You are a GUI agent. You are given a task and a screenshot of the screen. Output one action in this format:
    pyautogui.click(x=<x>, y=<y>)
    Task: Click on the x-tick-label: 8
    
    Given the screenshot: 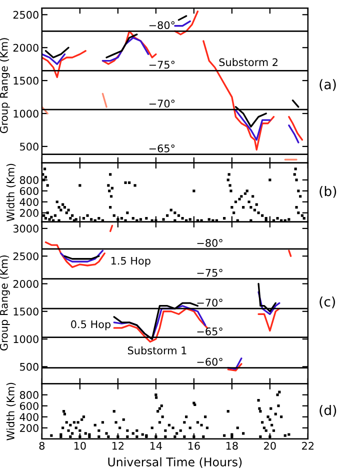 What is the action you would take?
    pyautogui.click(x=42, y=446)
    